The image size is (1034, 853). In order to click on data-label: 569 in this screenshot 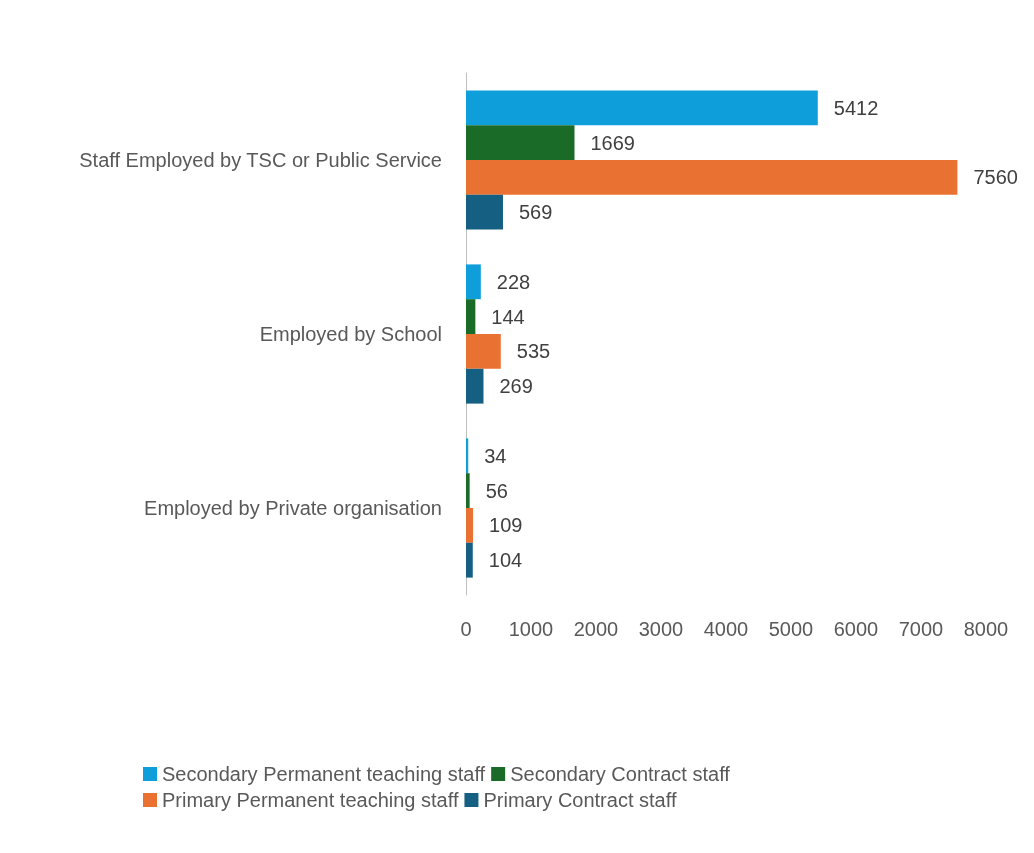, I will do `click(535, 212)`.